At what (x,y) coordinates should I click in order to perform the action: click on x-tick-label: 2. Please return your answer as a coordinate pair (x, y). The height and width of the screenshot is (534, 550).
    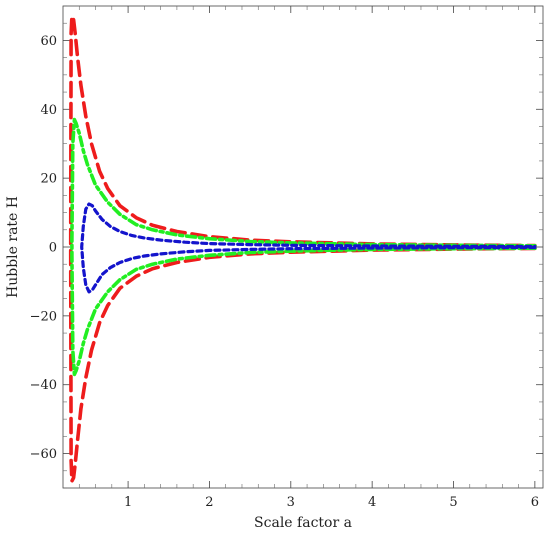
    Looking at the image, I should click on (209, 502).